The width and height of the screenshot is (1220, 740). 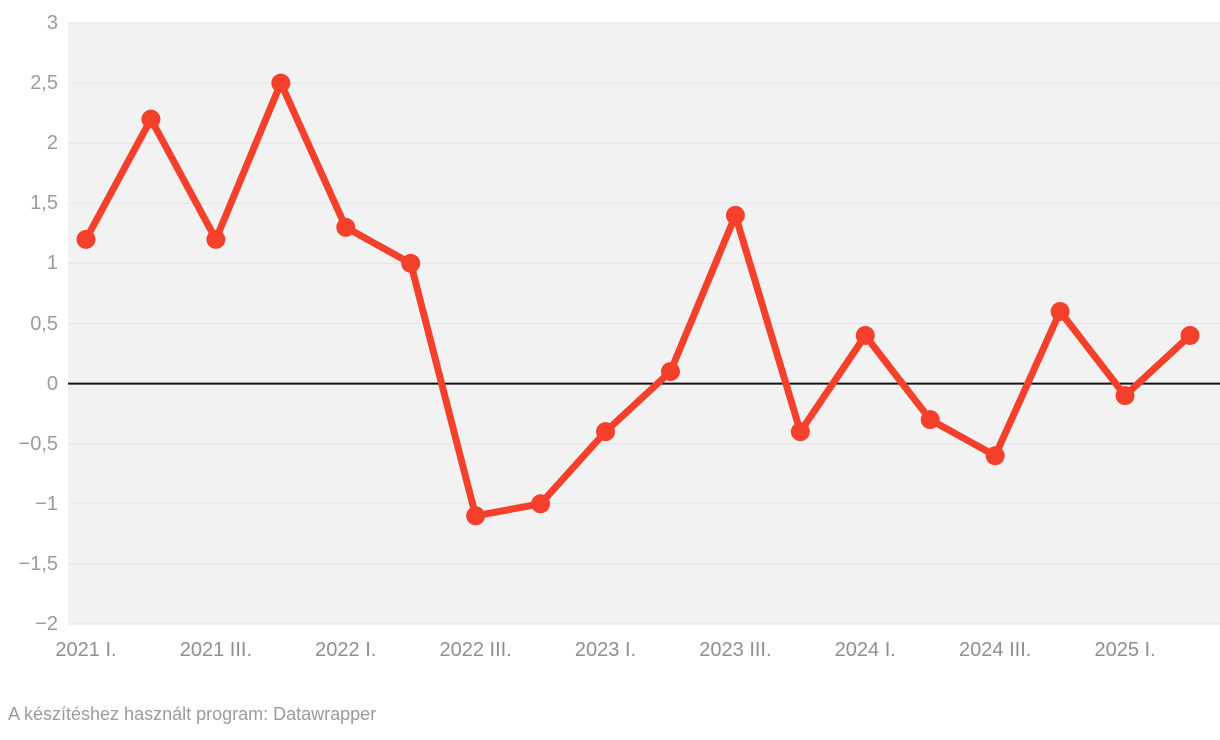 I want to click on y-axis-tick-label: 2,5, so click(x=44, y=83).